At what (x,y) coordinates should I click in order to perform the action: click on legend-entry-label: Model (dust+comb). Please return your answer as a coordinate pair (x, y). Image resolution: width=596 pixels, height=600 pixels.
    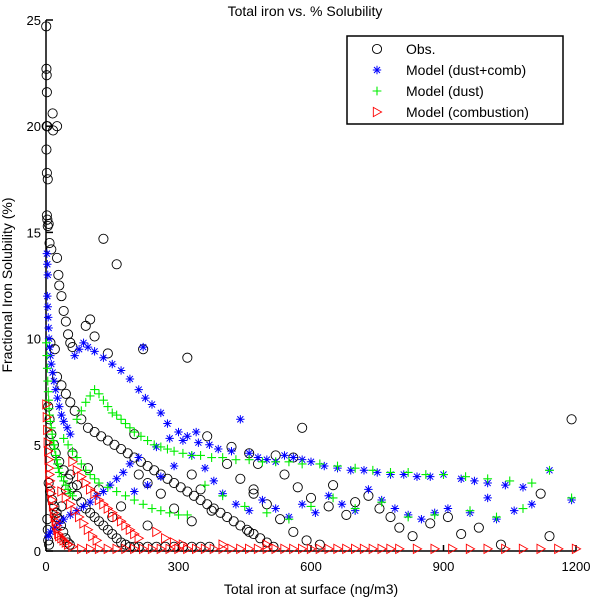
    Looking at the image, I should click on (466, 70).